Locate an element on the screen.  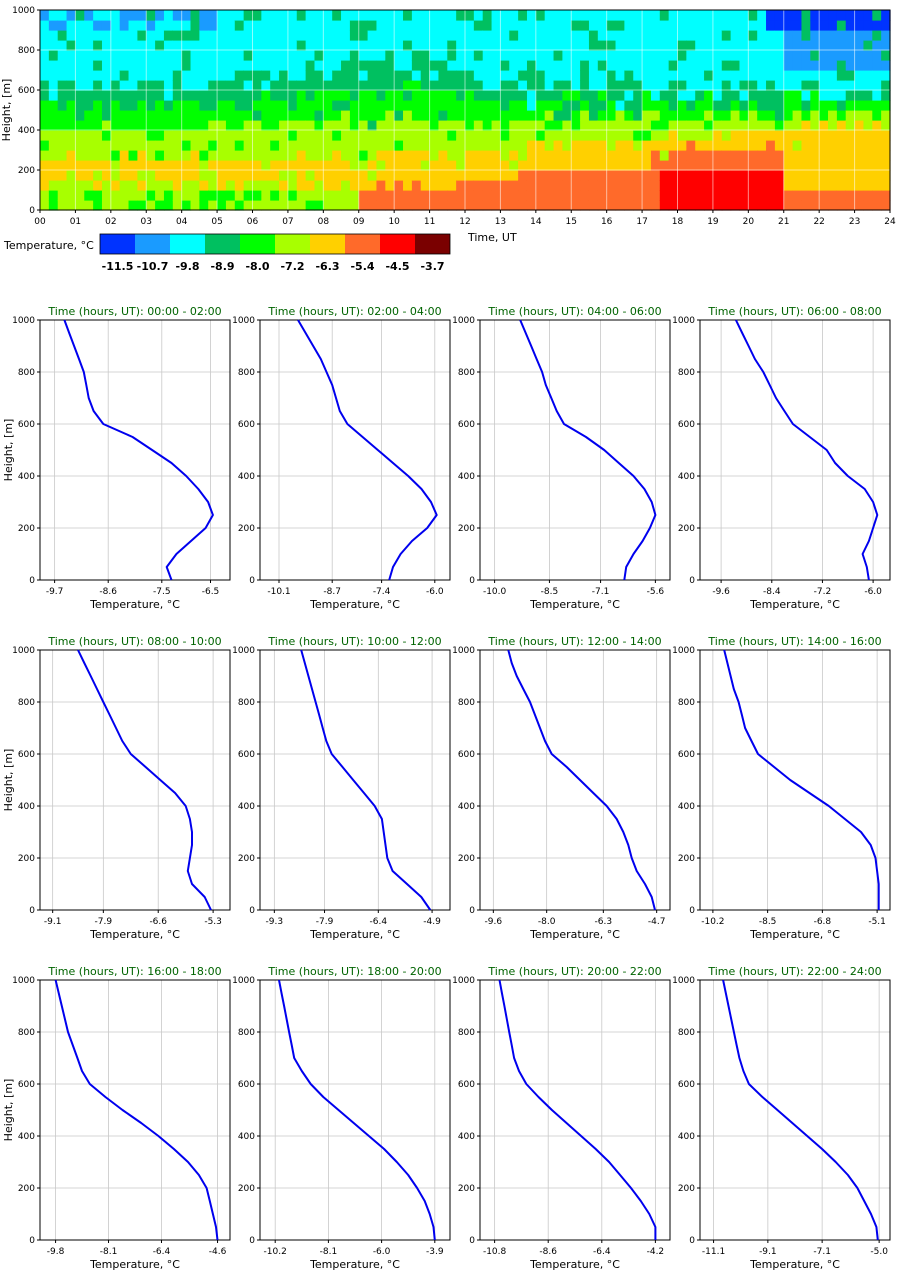
heatmap-xtick-label: 13 is located at coordinates (500, 222).